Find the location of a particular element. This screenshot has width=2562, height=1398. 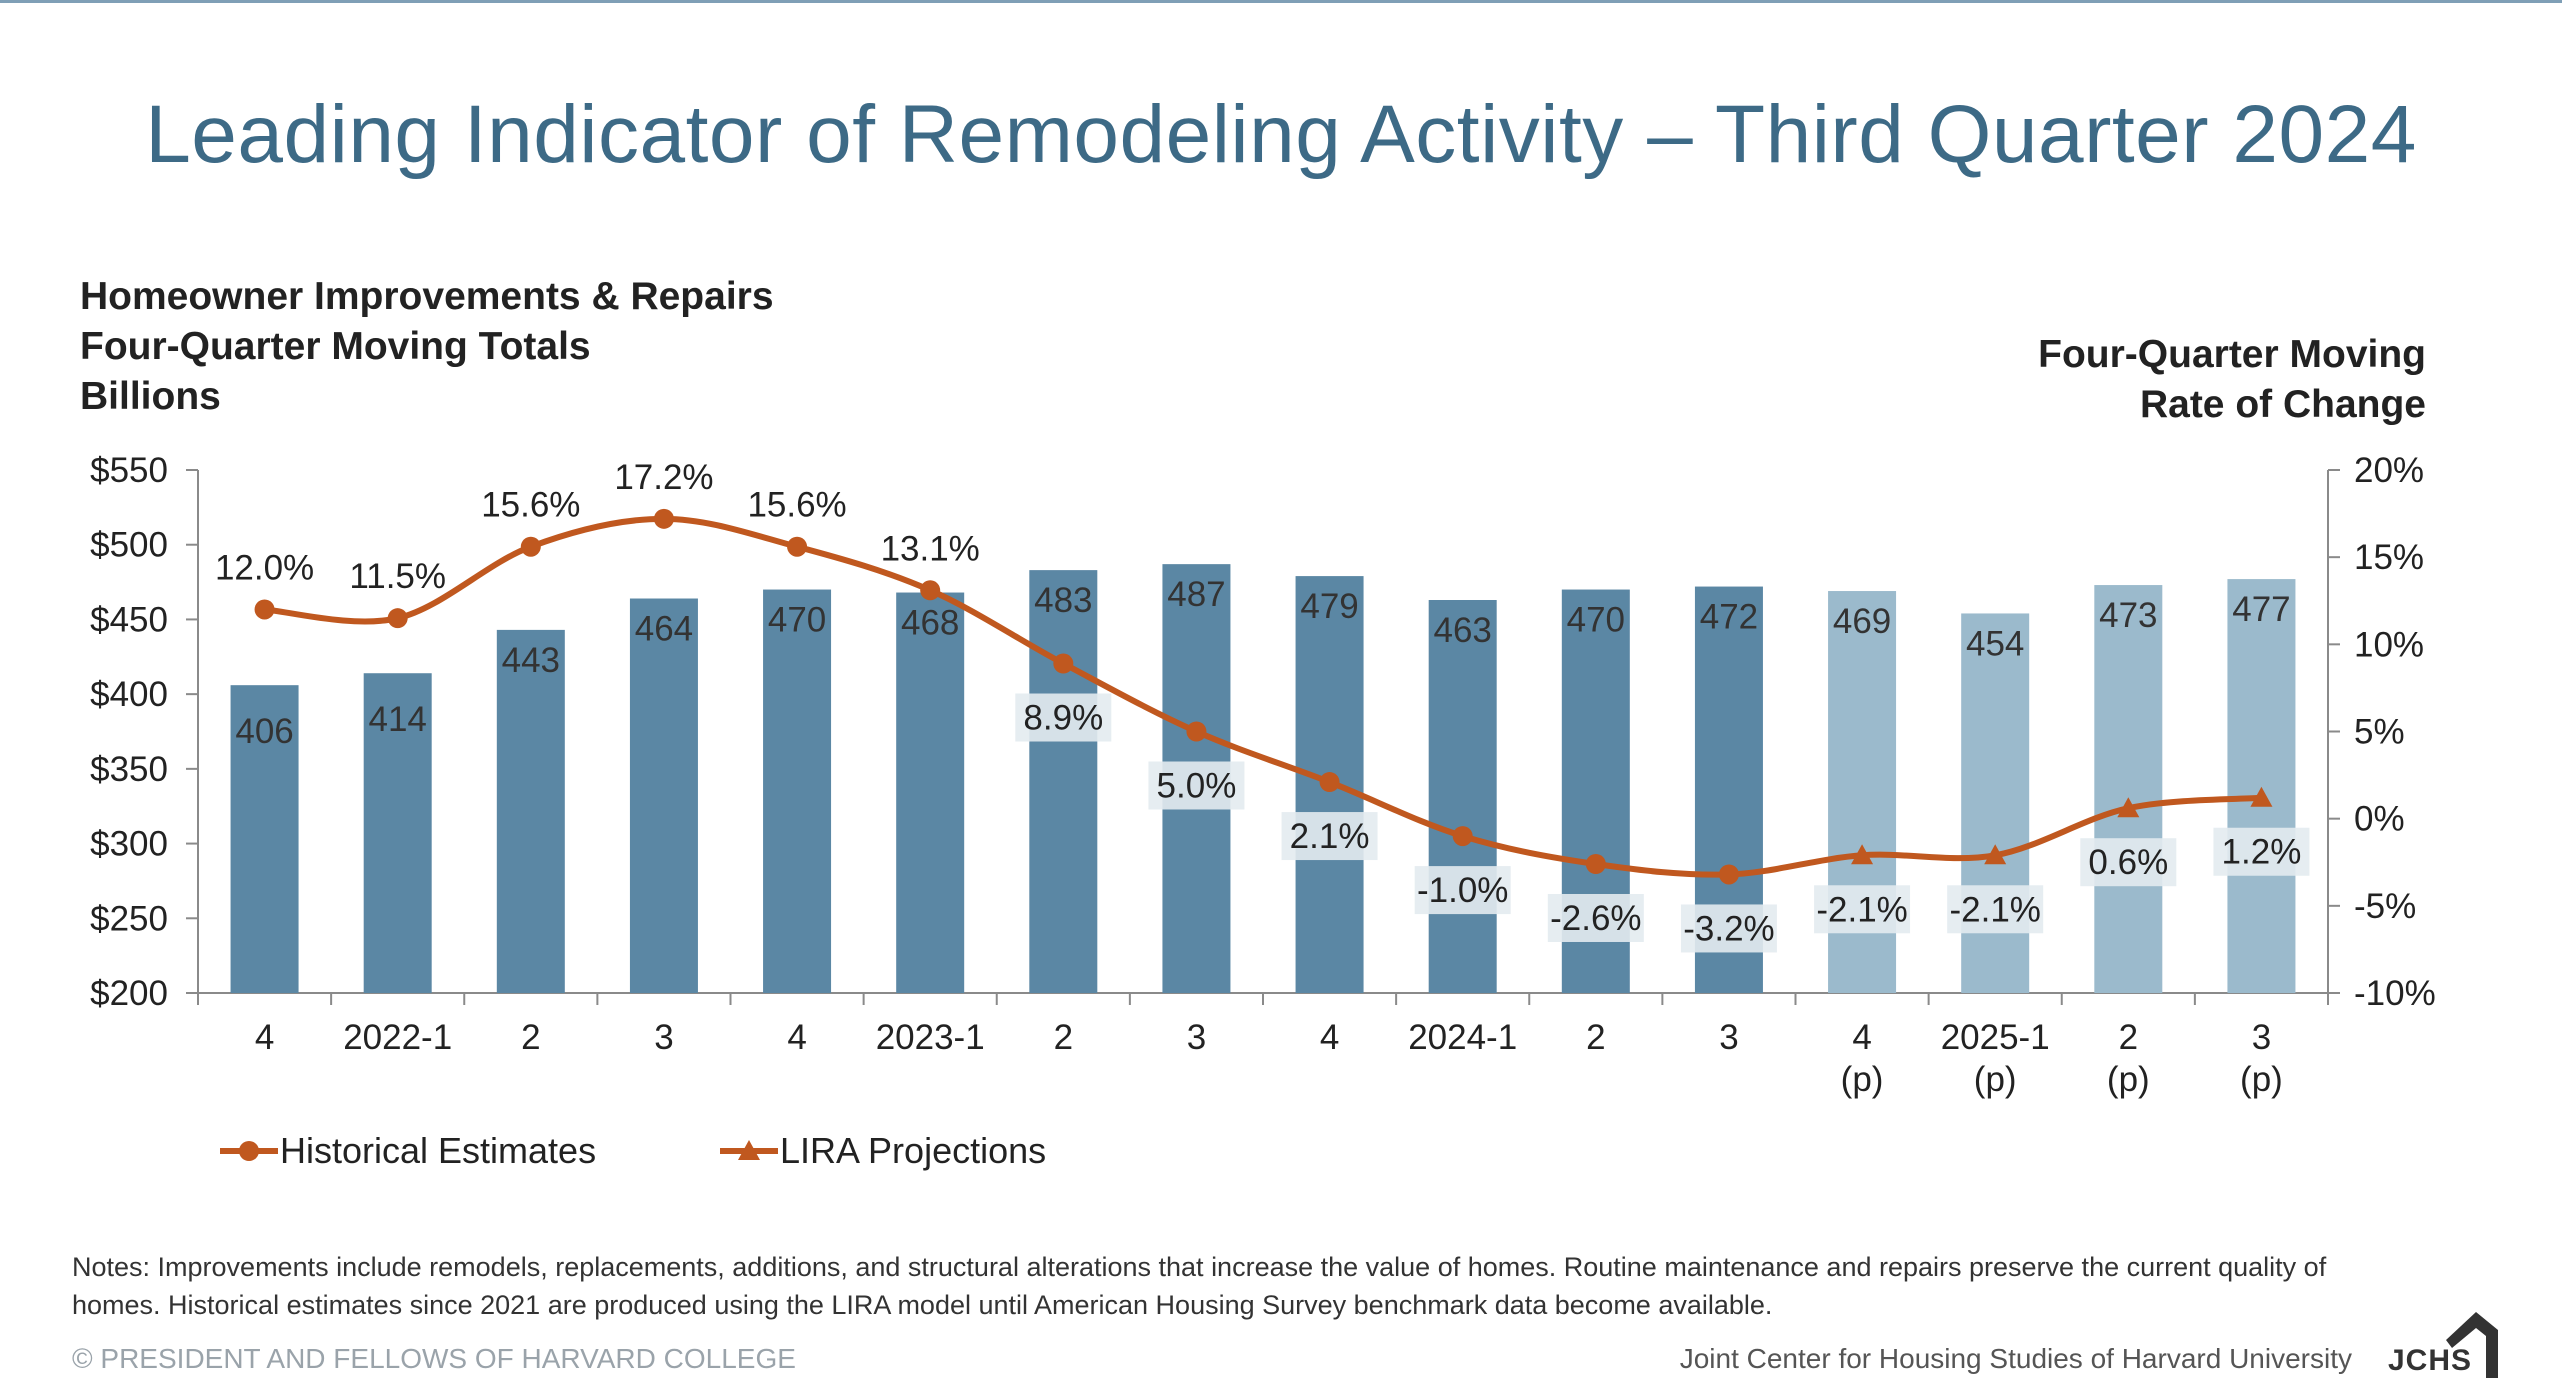

right-tick-label: 0% is located at coordinates (2379, 819).